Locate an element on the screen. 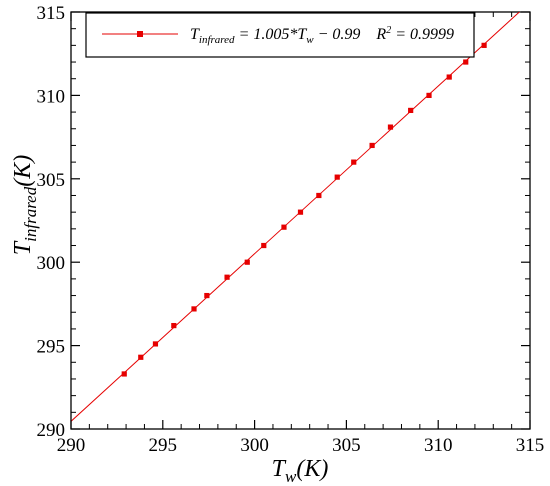 The width and height of the screenshot is (550, 486). x-tick-label: 305 is located at coordinates (346, 445).